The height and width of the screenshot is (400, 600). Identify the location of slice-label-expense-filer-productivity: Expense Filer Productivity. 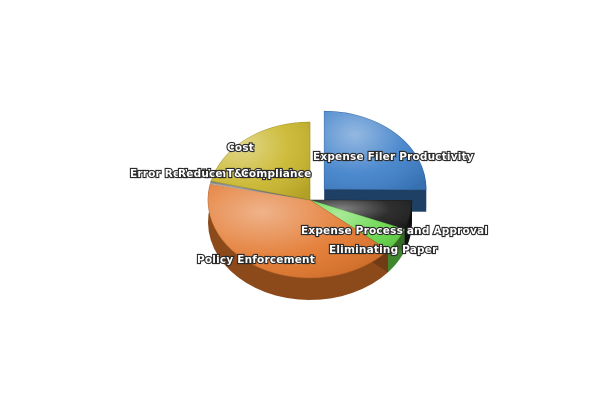
(393, 157).